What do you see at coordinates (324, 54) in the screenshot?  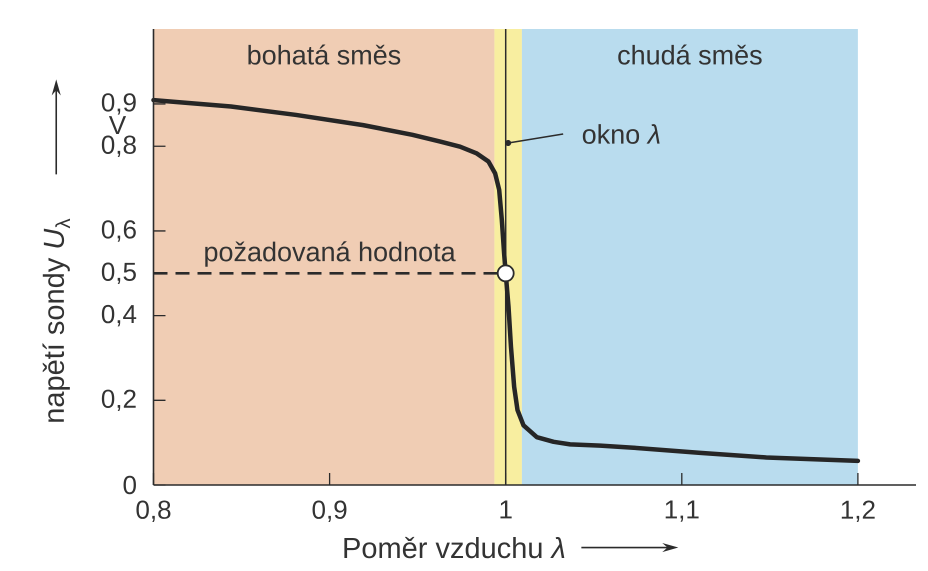 I see `band-label: bohatá směs` at bounding box center [324, 54].